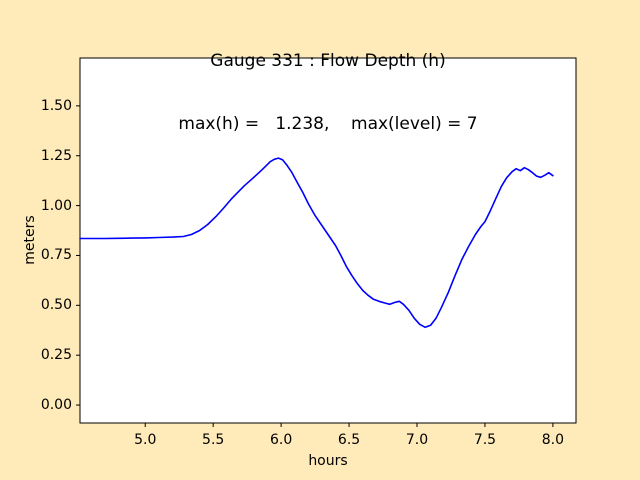 Image resolution: width=640 pixels, height=480 pixels. What do you see at coordinates (328, 461) in the screenshot?
I see `x-axis-label: hours` at bounding box center [328, 461].